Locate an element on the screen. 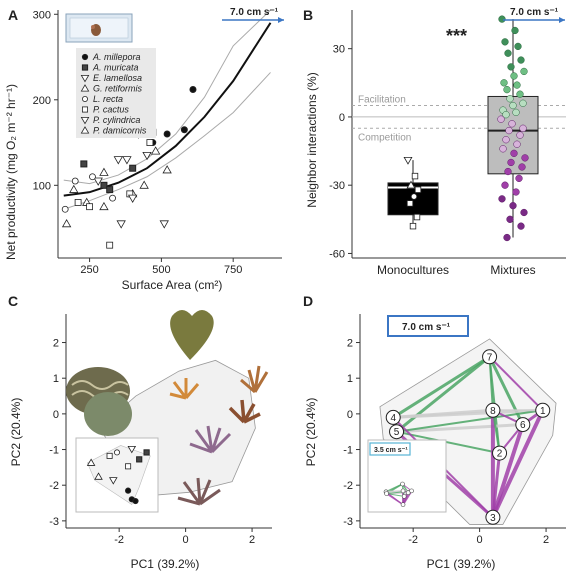  flume-illustration is located at coordinates (99, 28).